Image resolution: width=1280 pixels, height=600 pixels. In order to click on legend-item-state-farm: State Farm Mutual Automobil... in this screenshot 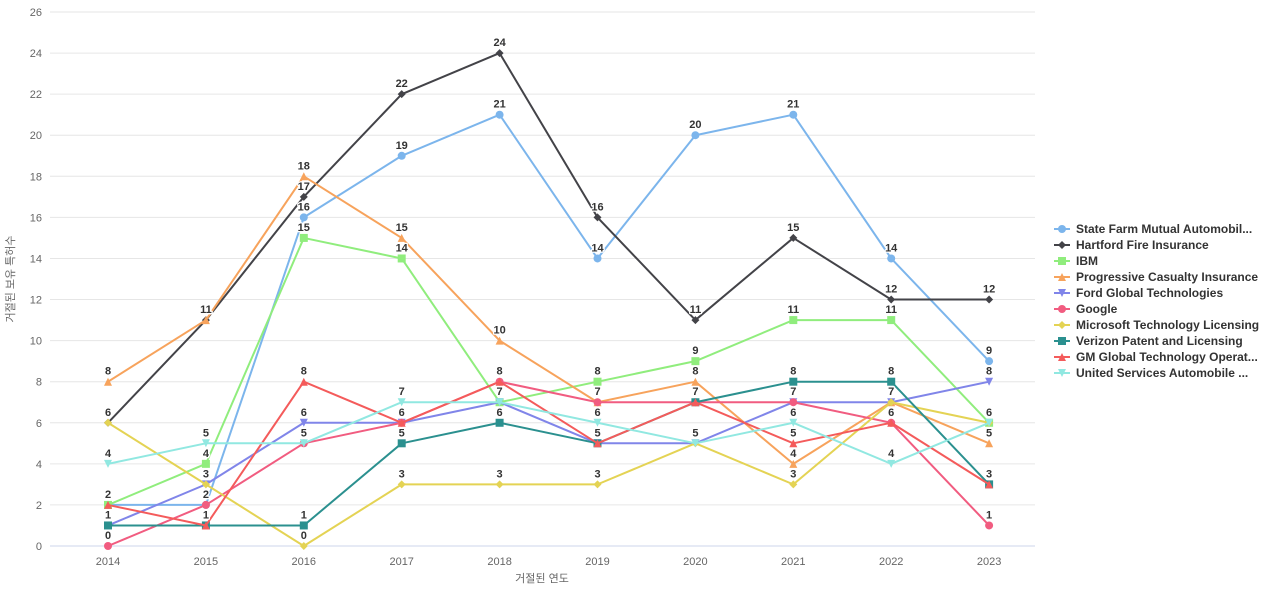, I will do `click(1156, 229)`.